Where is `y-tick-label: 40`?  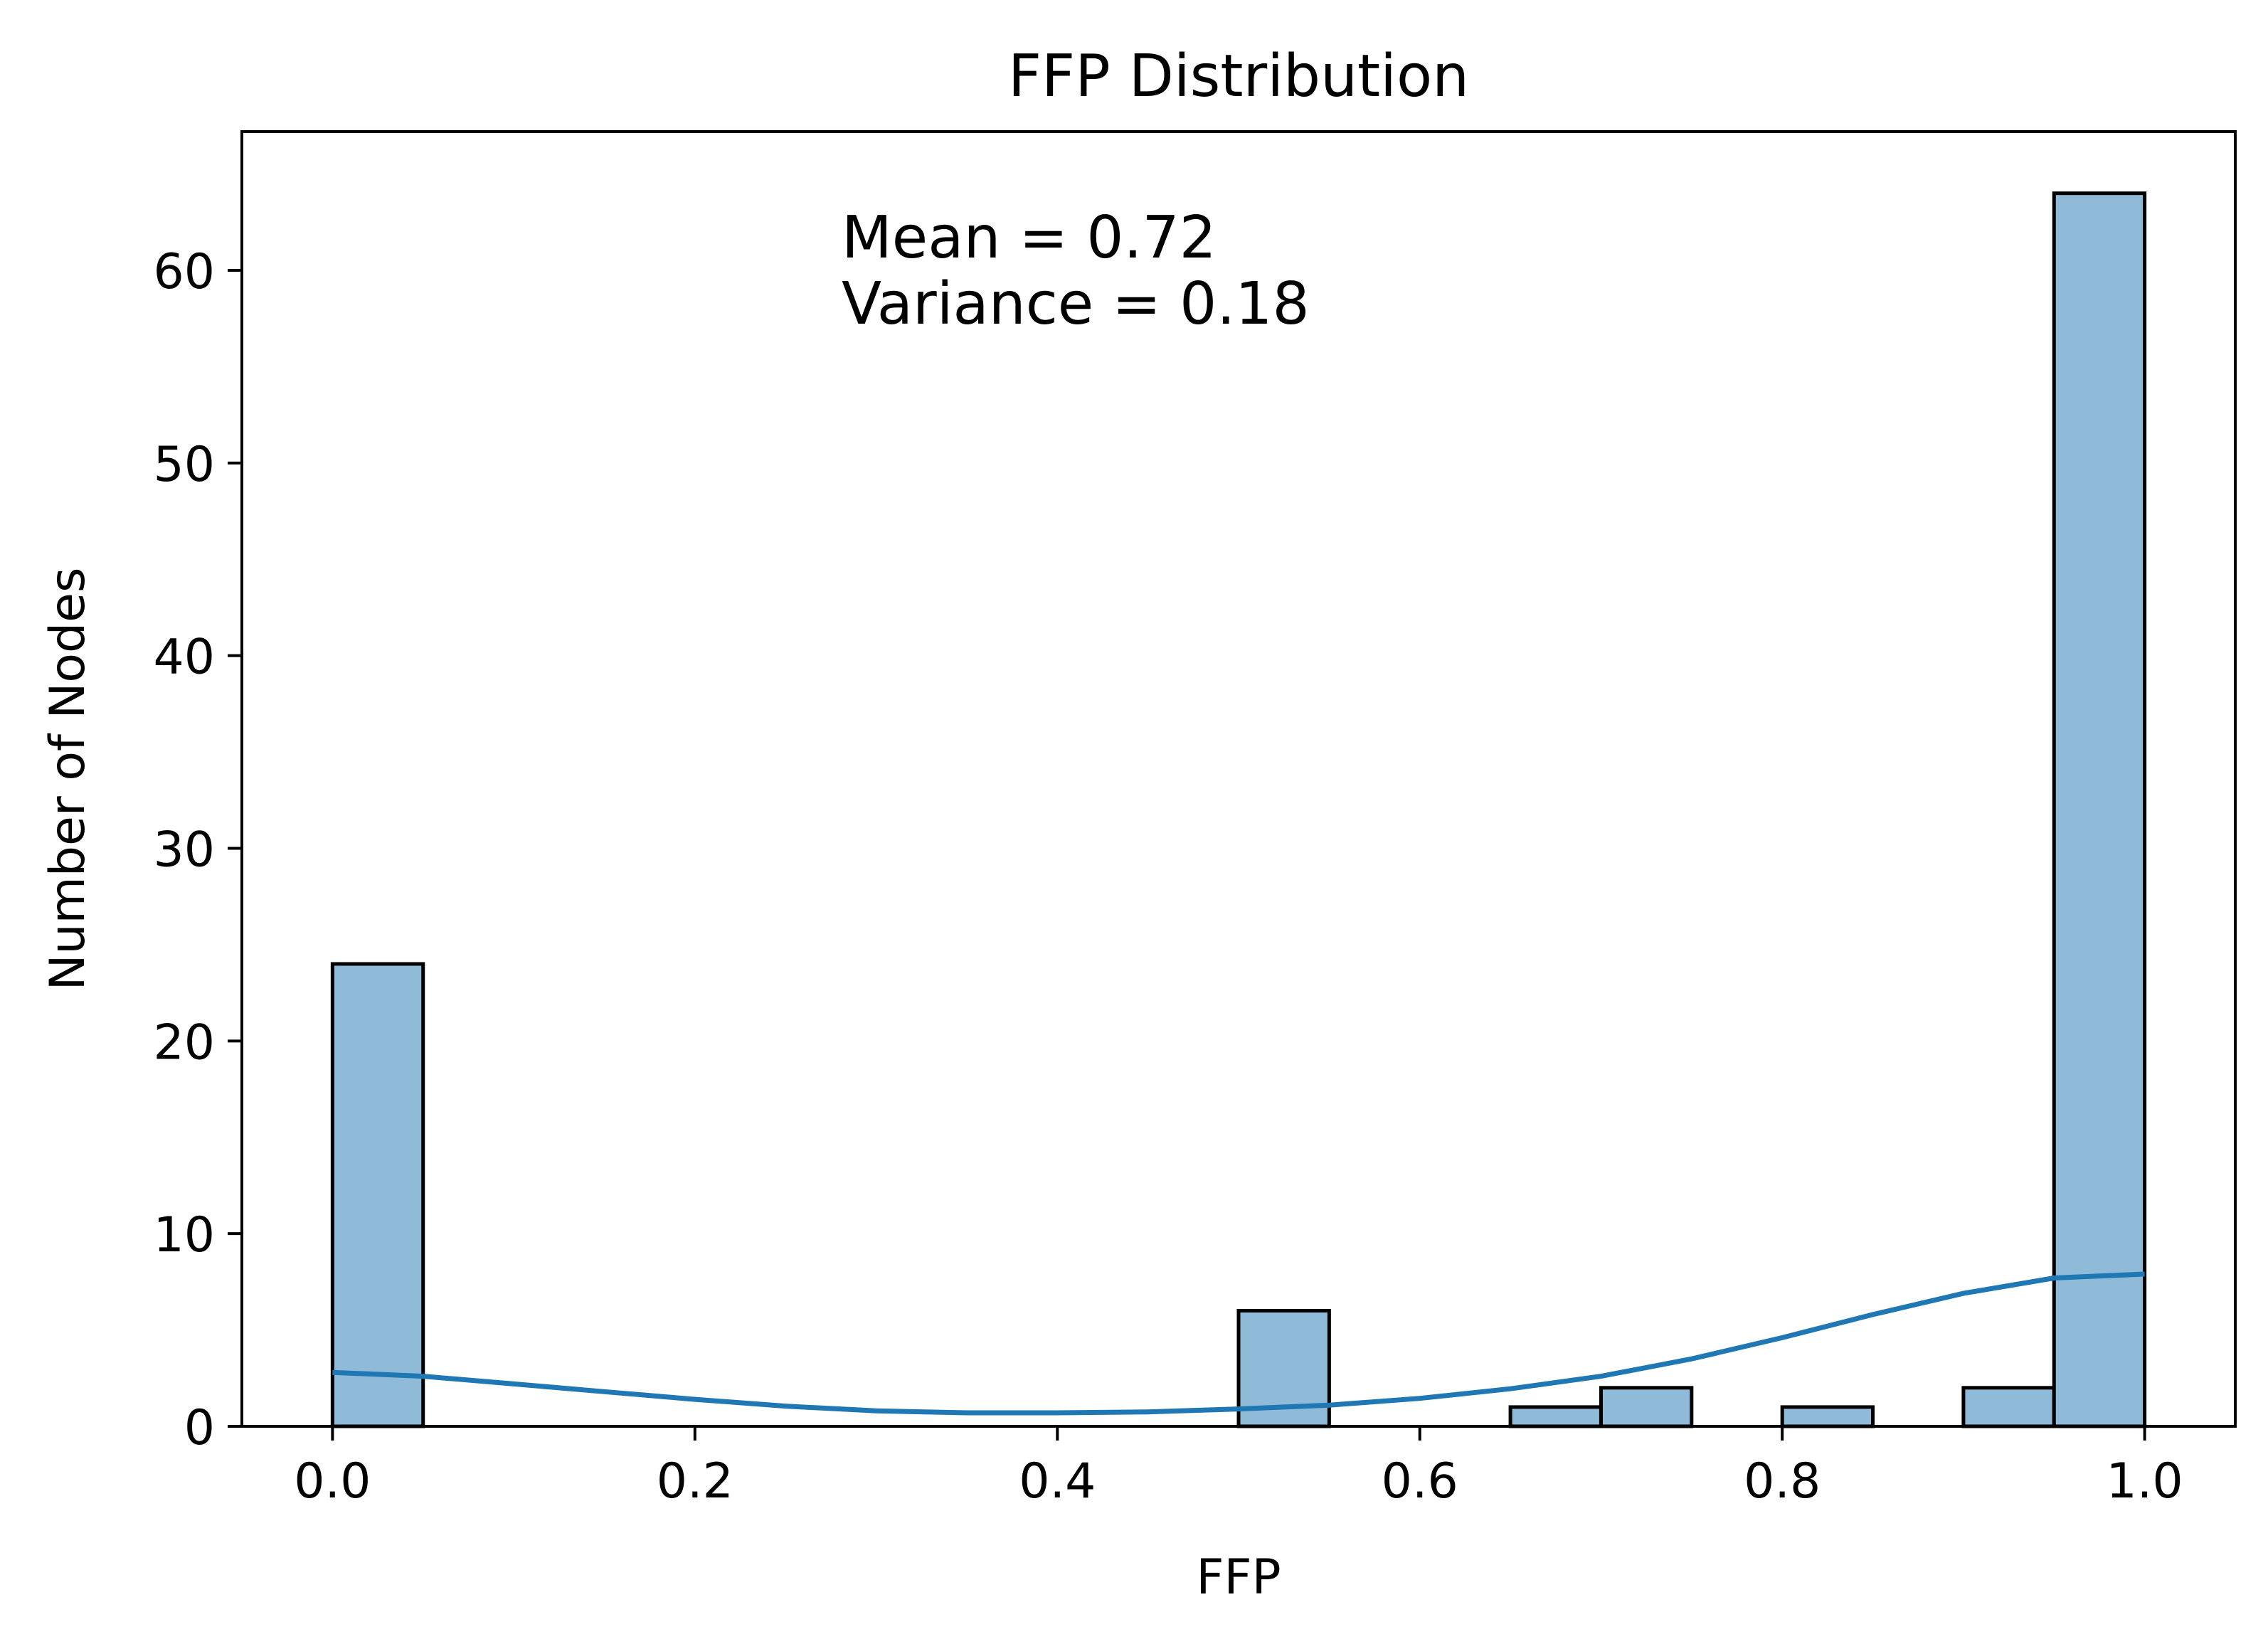
y-tick-label: 40 is located at coordinates (184, 658).